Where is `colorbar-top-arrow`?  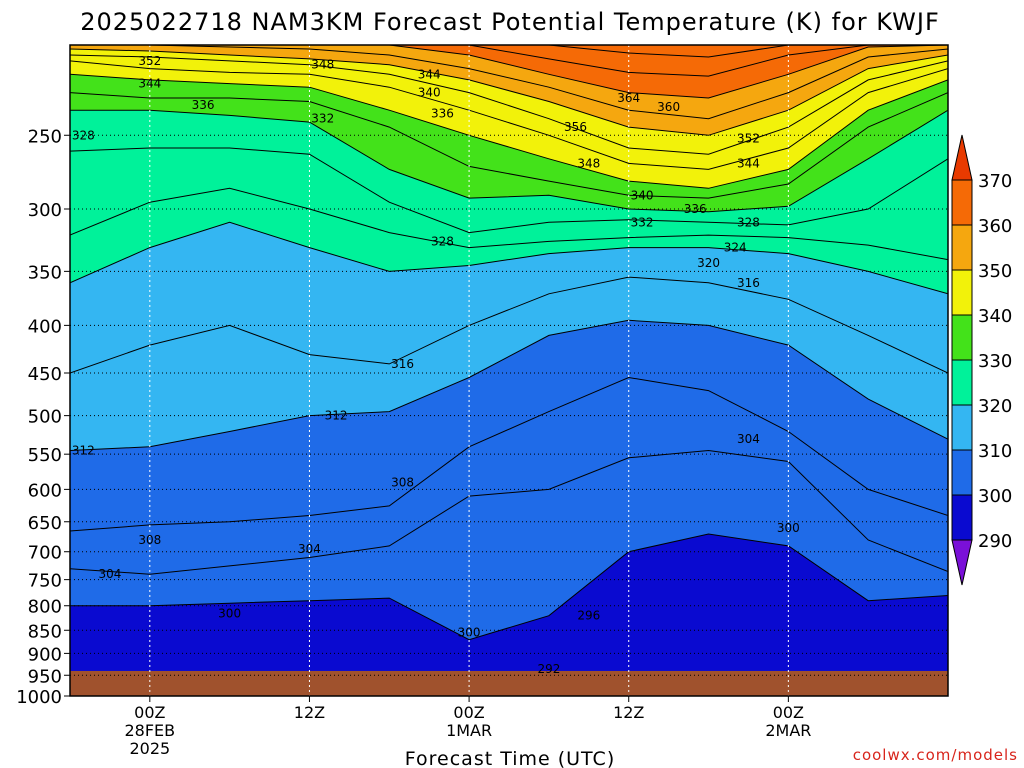 colorbar-top-arrow is located at coordinates (962, 157).